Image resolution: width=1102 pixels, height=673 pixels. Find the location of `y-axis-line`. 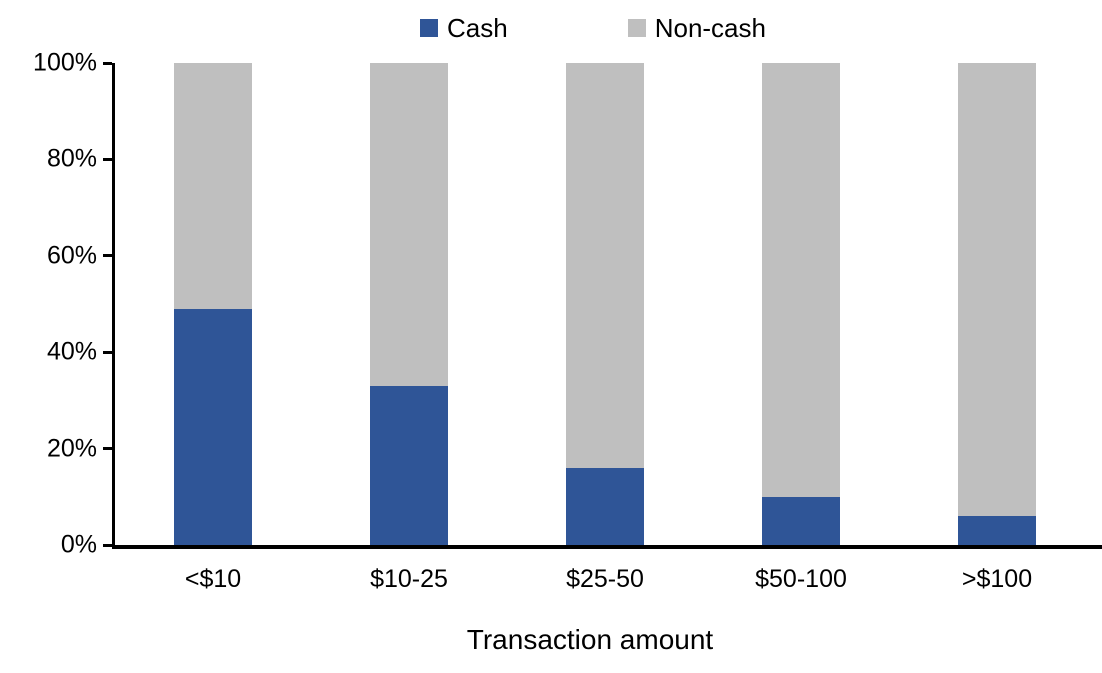

y-axis-line is located at coordinates (113, 304).